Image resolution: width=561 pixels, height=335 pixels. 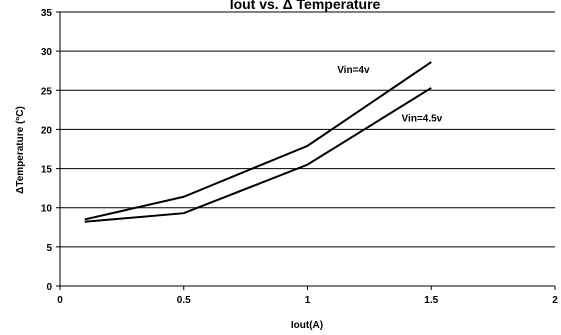 I want to click on y-tick-label: 10, so click(x=47, y=209).